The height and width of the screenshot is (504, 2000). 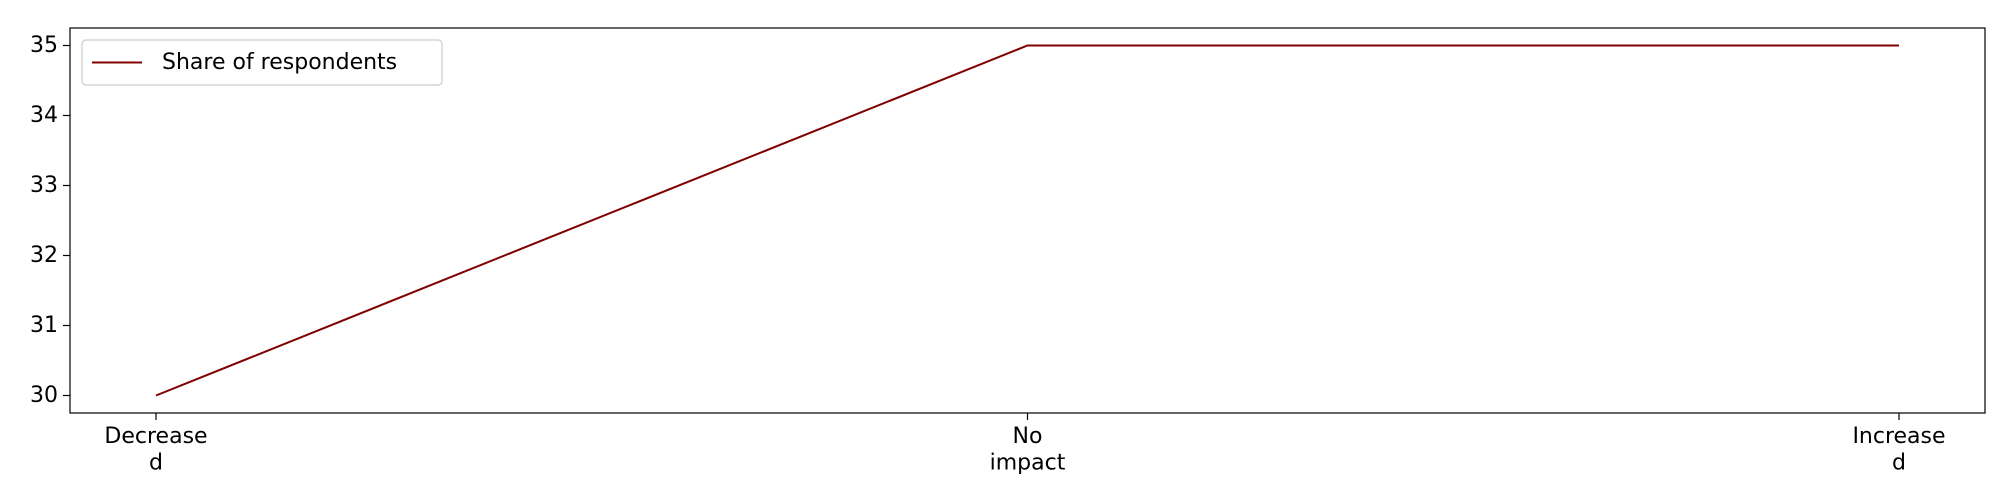 What do you see at coordinates (44, 395) in the screenshot?
I see `y-tick-label: 30` at bounding box center [44, 395].